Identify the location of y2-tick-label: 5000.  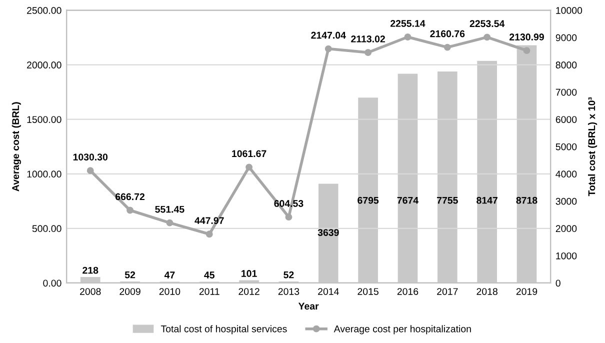
(566, 146).